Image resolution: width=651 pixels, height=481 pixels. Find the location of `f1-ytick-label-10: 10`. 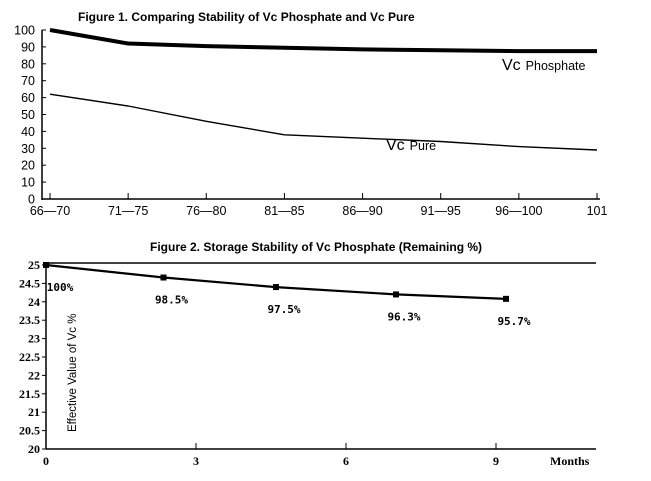

f1-ytick-label-10: 10 is located at coordinates (28, 183).